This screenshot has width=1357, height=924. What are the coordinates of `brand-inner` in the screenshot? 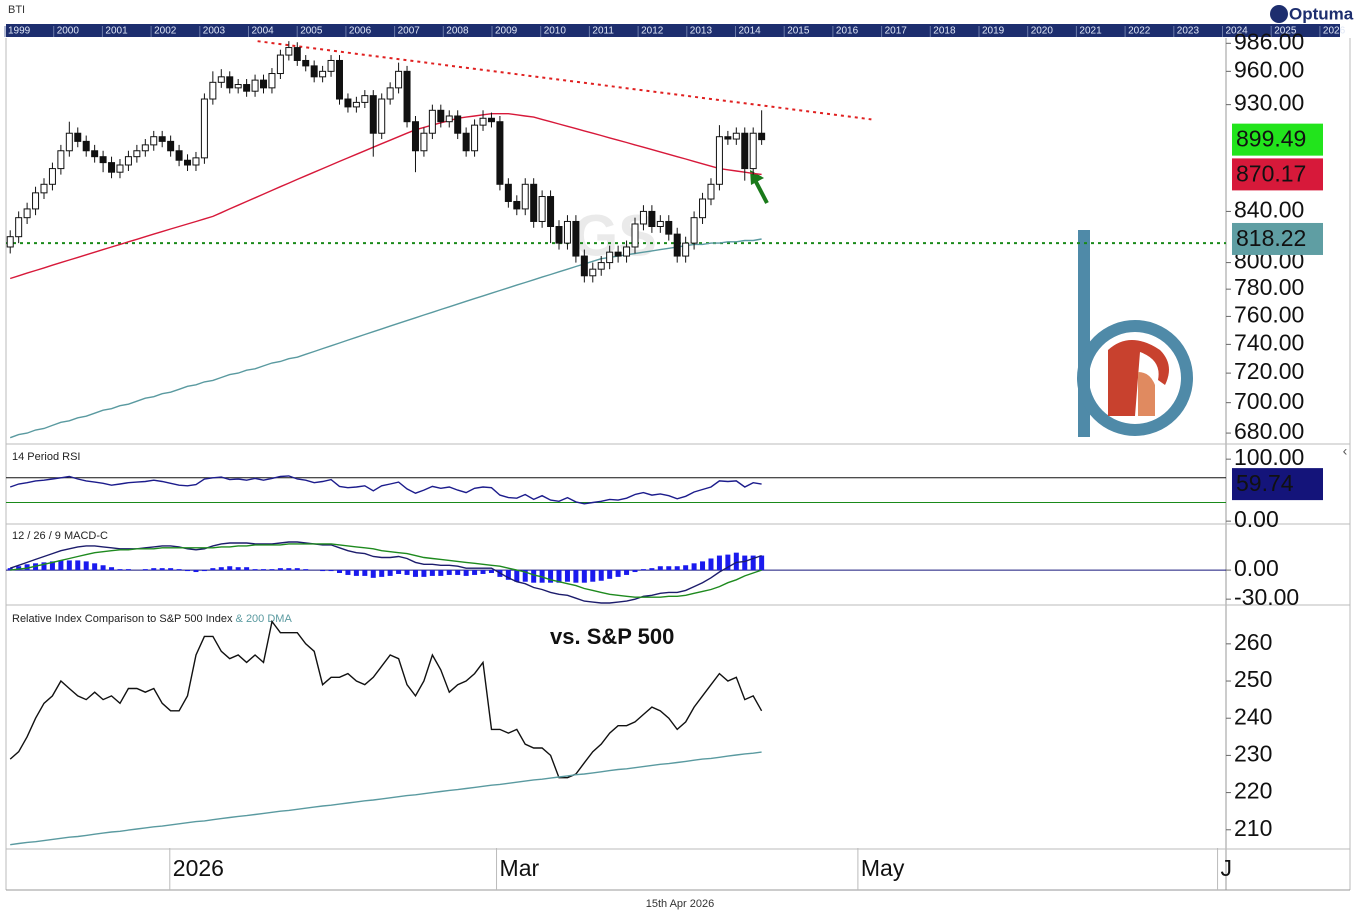 It's located at (1138, 378).